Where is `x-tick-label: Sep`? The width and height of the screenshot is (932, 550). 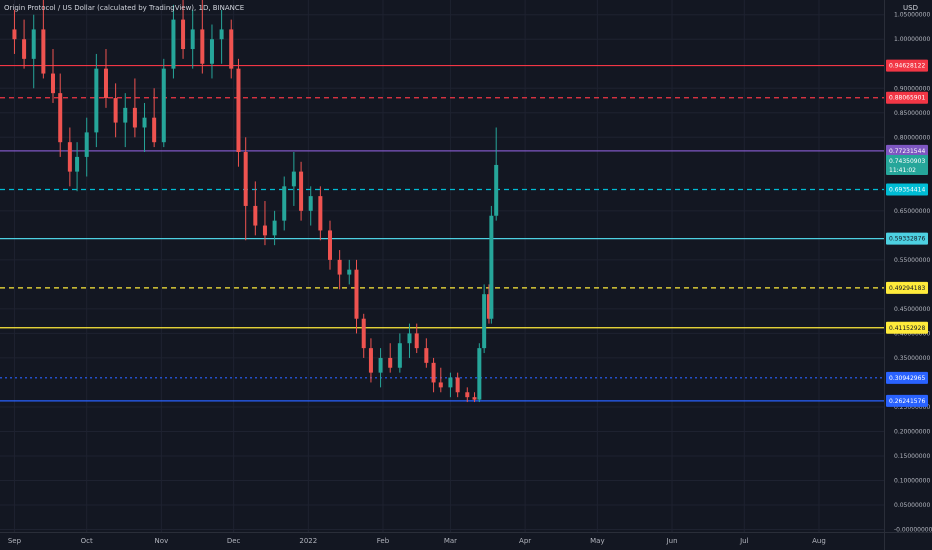 x-tick-label: Sep is located at coordinates (15, 541).